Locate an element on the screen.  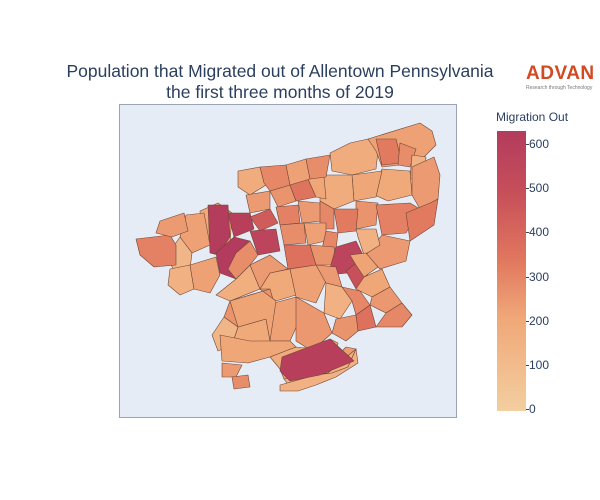
colorbar-tick-label: 100 is located at coordinates (539, 365).